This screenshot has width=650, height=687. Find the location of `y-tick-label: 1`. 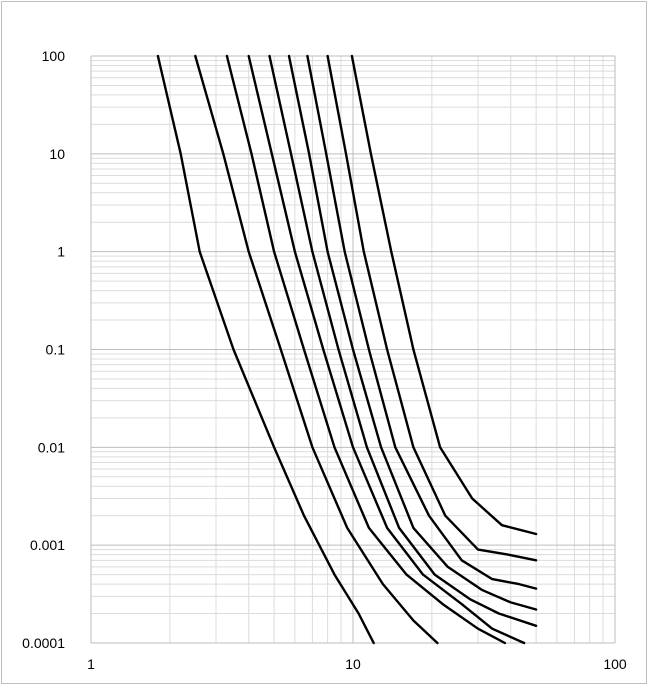

y-tick-label: 1 is located at coordinates (61, 252).